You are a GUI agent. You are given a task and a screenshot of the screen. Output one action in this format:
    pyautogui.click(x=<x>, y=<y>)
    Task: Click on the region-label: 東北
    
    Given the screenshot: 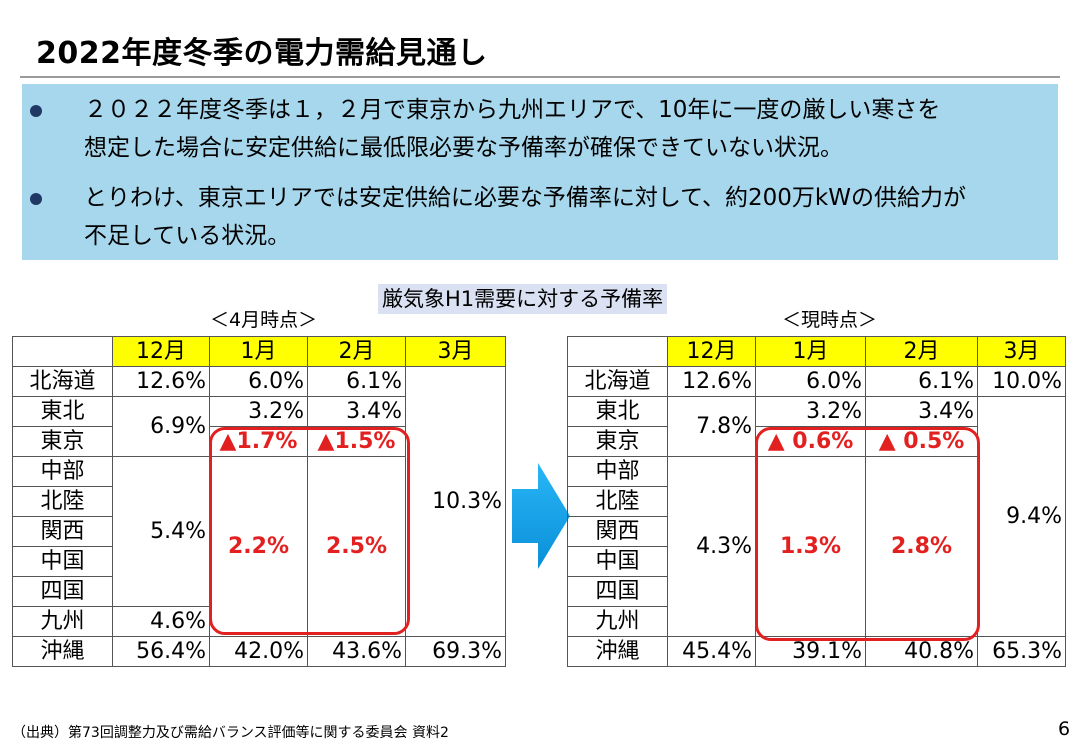 What is the action you would take?
    pyautogui.click(x=62, y=411)
    